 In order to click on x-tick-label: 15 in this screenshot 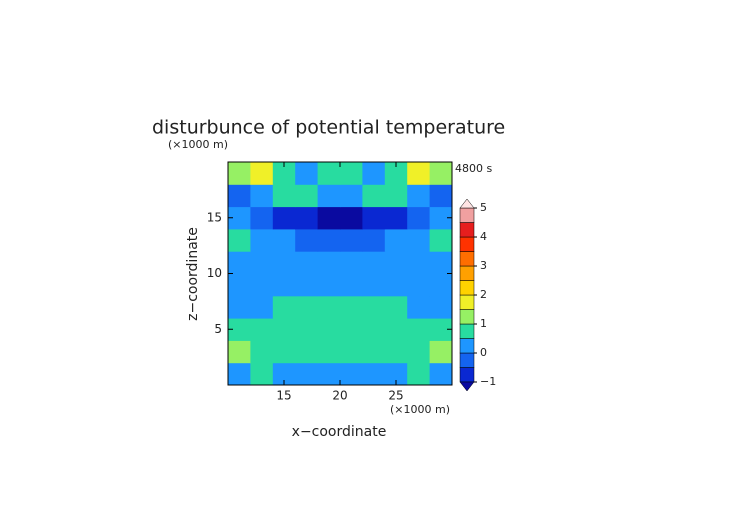, I will do `click(283, 396)`.